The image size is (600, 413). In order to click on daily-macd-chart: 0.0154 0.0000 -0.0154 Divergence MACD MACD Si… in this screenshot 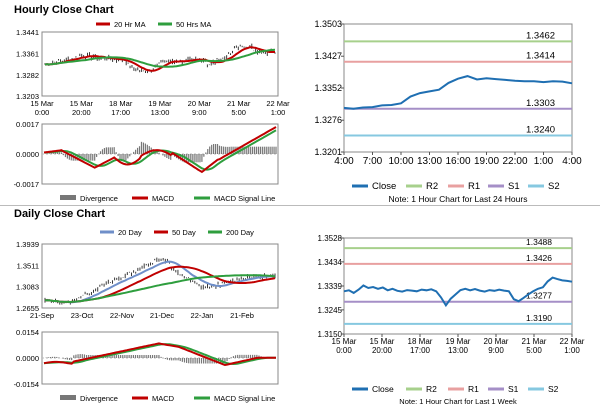, I will do `click(146, 365)`.